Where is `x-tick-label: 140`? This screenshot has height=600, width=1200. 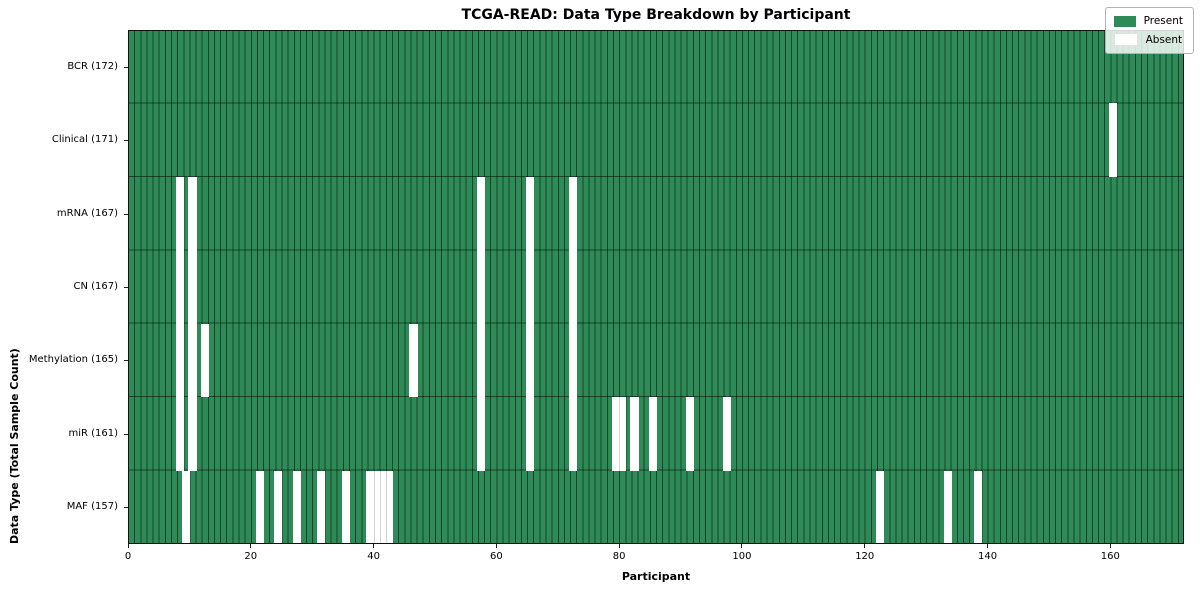
x-tick-label: 140 is located at coordinates (987, 556).